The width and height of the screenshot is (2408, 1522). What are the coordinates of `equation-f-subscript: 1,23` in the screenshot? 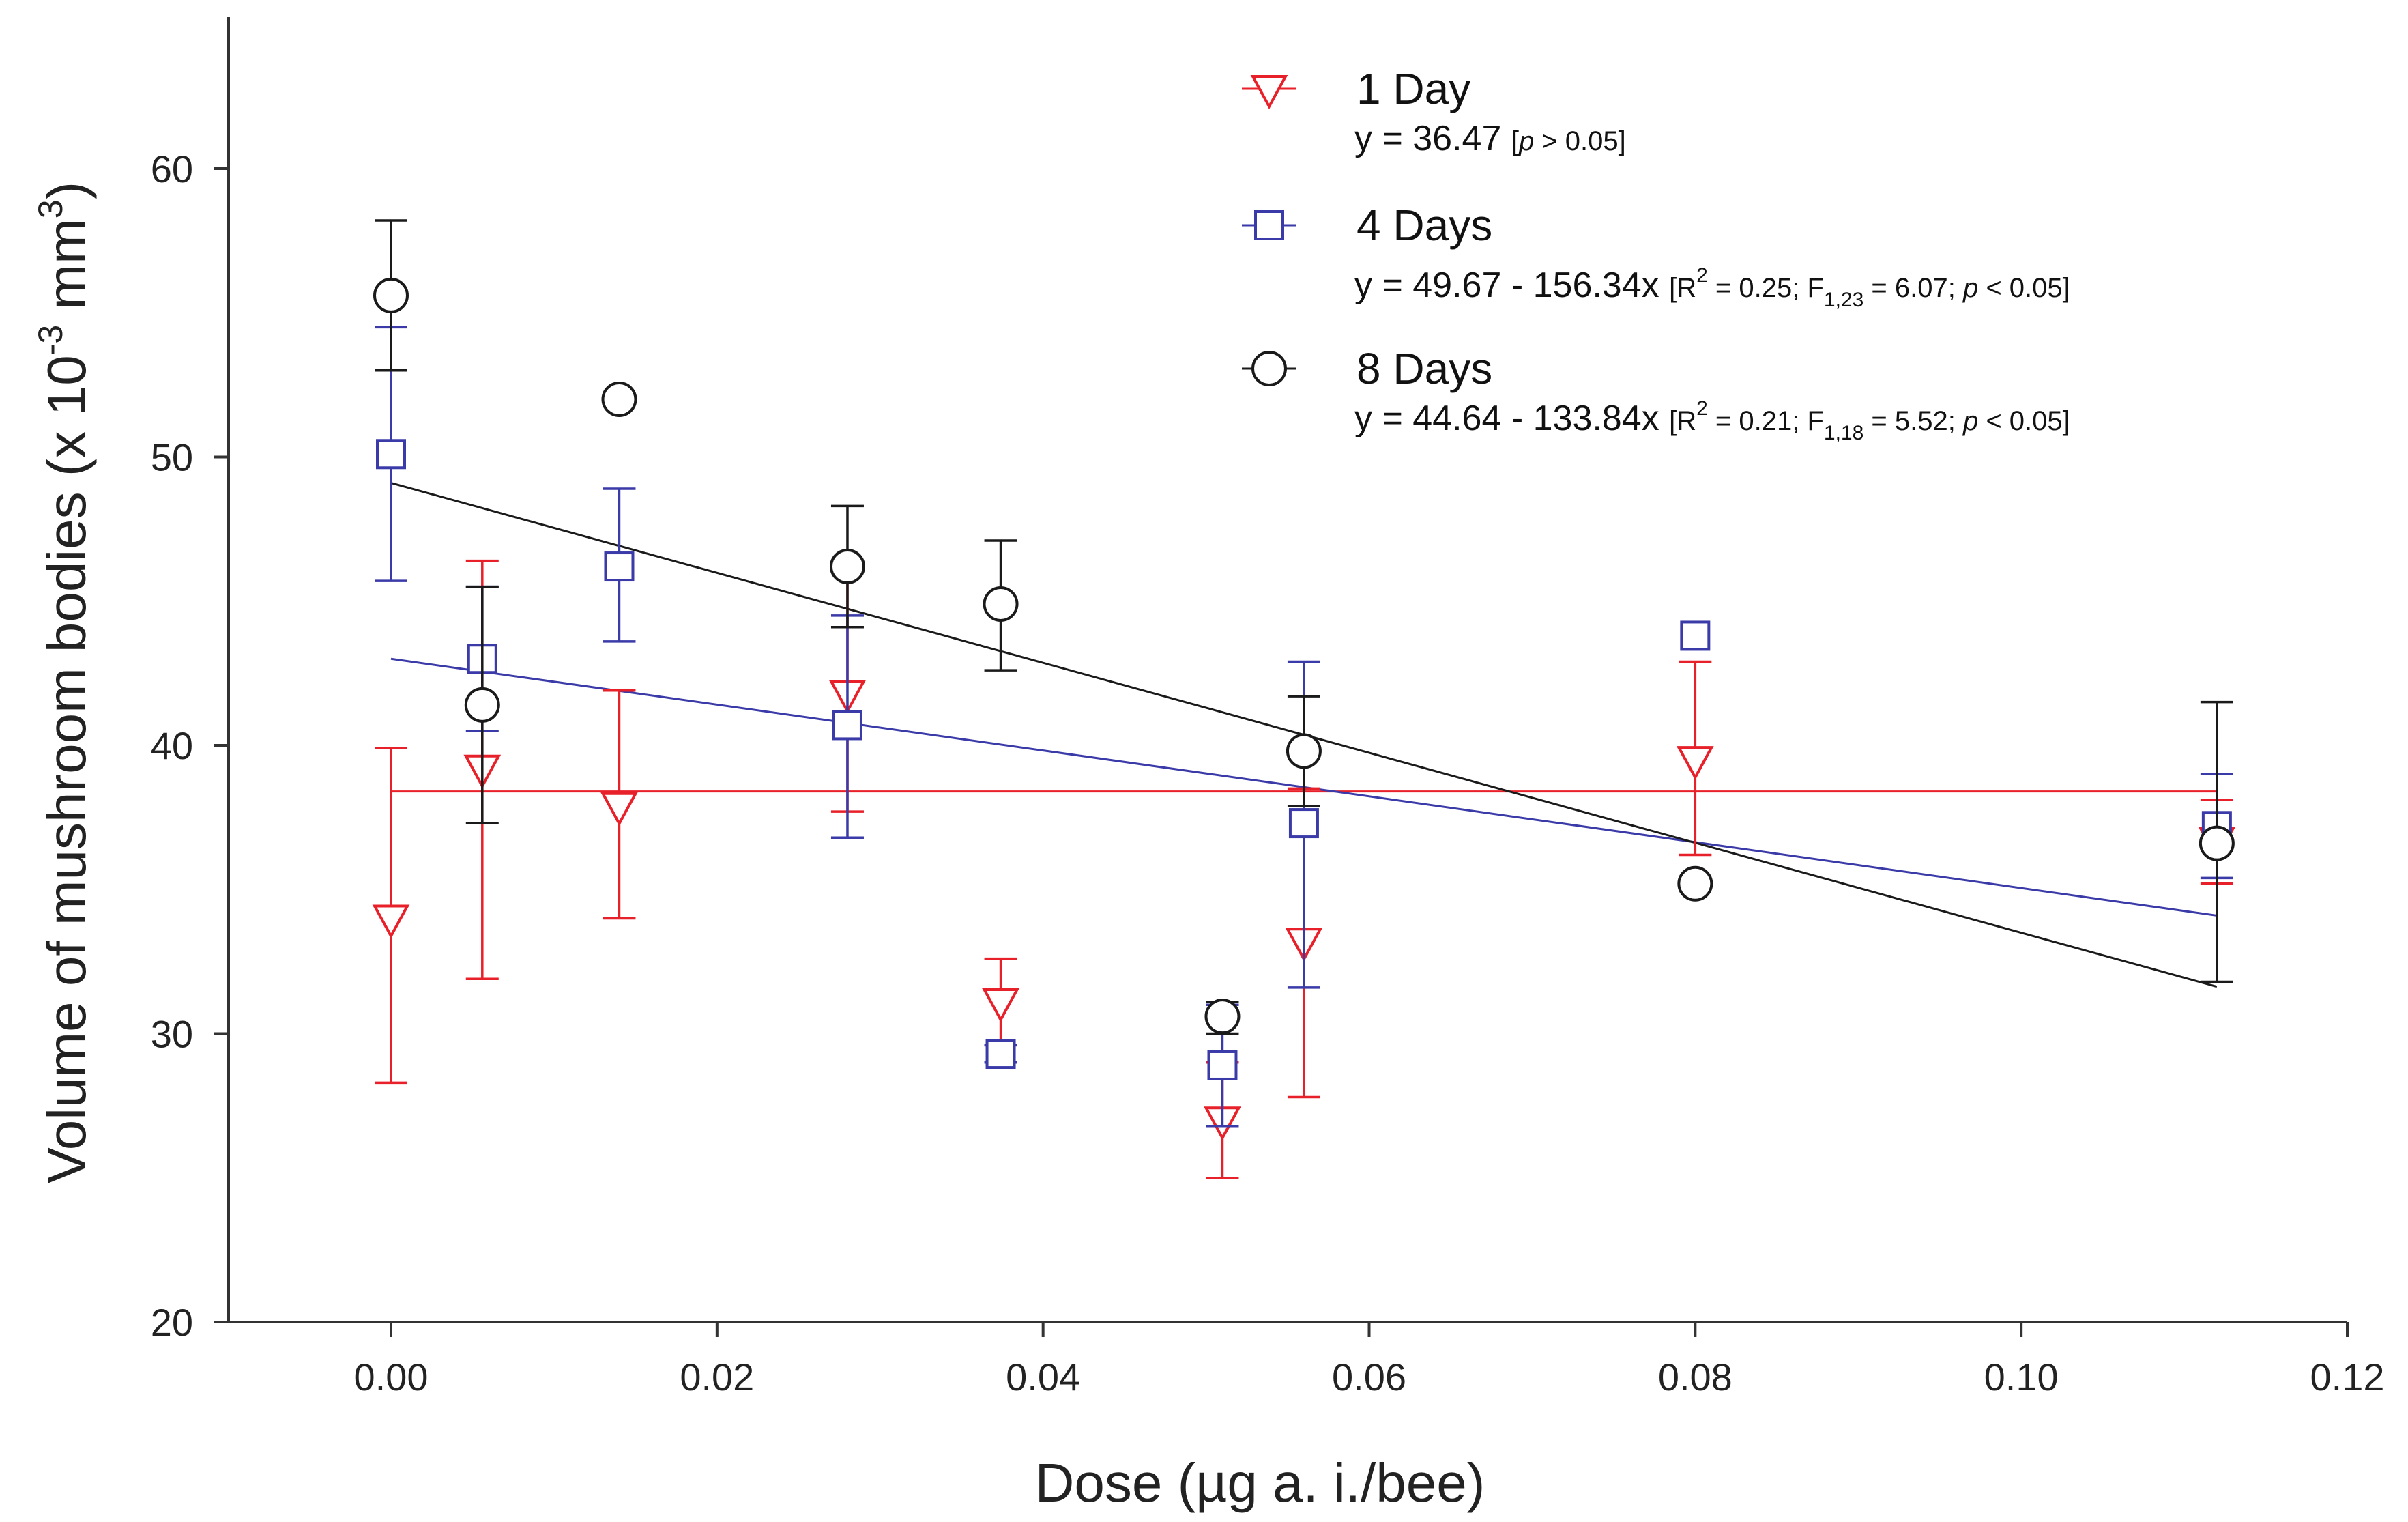 It's located at (1843, 300).